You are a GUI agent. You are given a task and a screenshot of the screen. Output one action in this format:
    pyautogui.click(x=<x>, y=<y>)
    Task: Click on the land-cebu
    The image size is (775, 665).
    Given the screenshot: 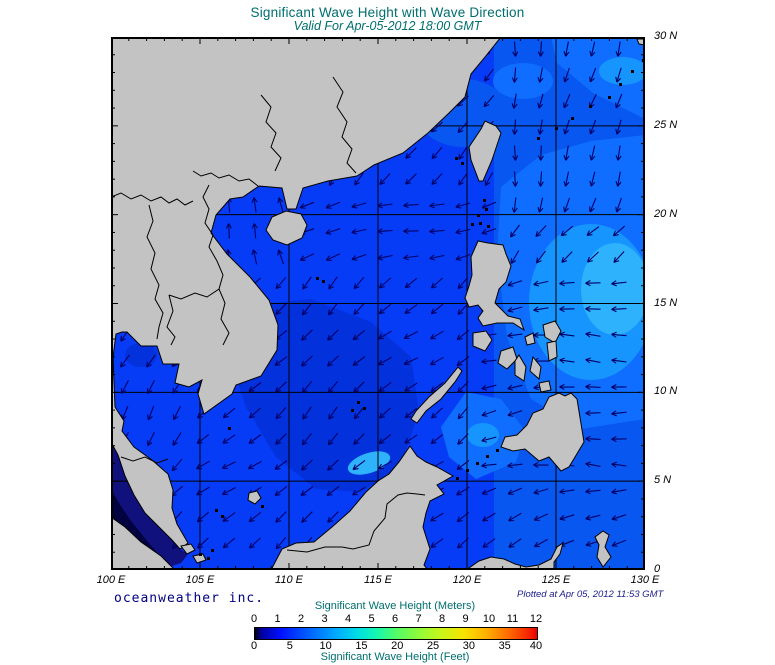 What is the action you would take?
    pyautogui.click(x=535, y=367)
    